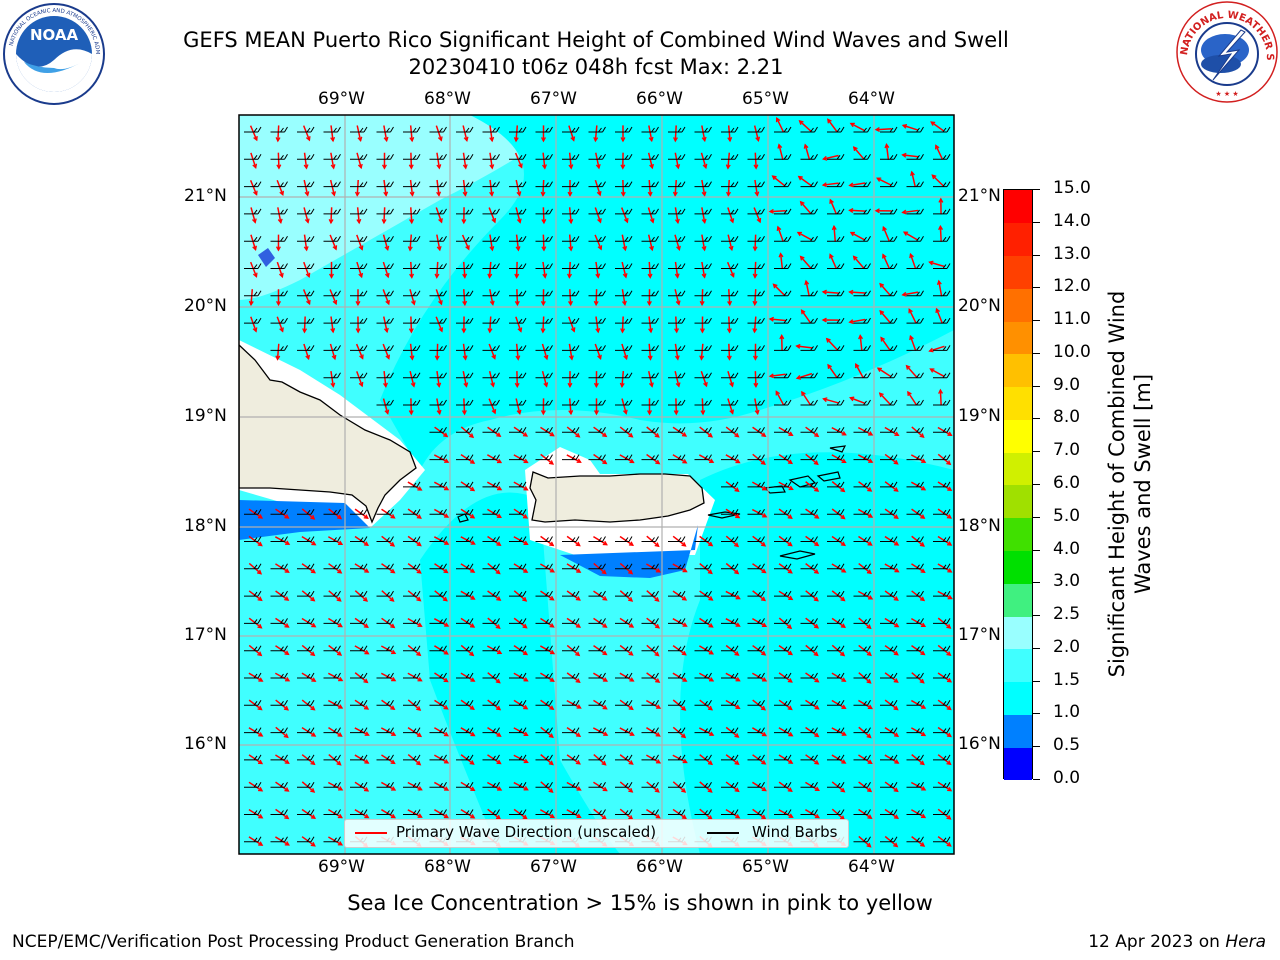 The height and width of the screenshot is (960, 1280). Describe the element at coordinates (553, 867) in the screenshot. I see `lon-label-bottom-67w: 67°W` at that location.